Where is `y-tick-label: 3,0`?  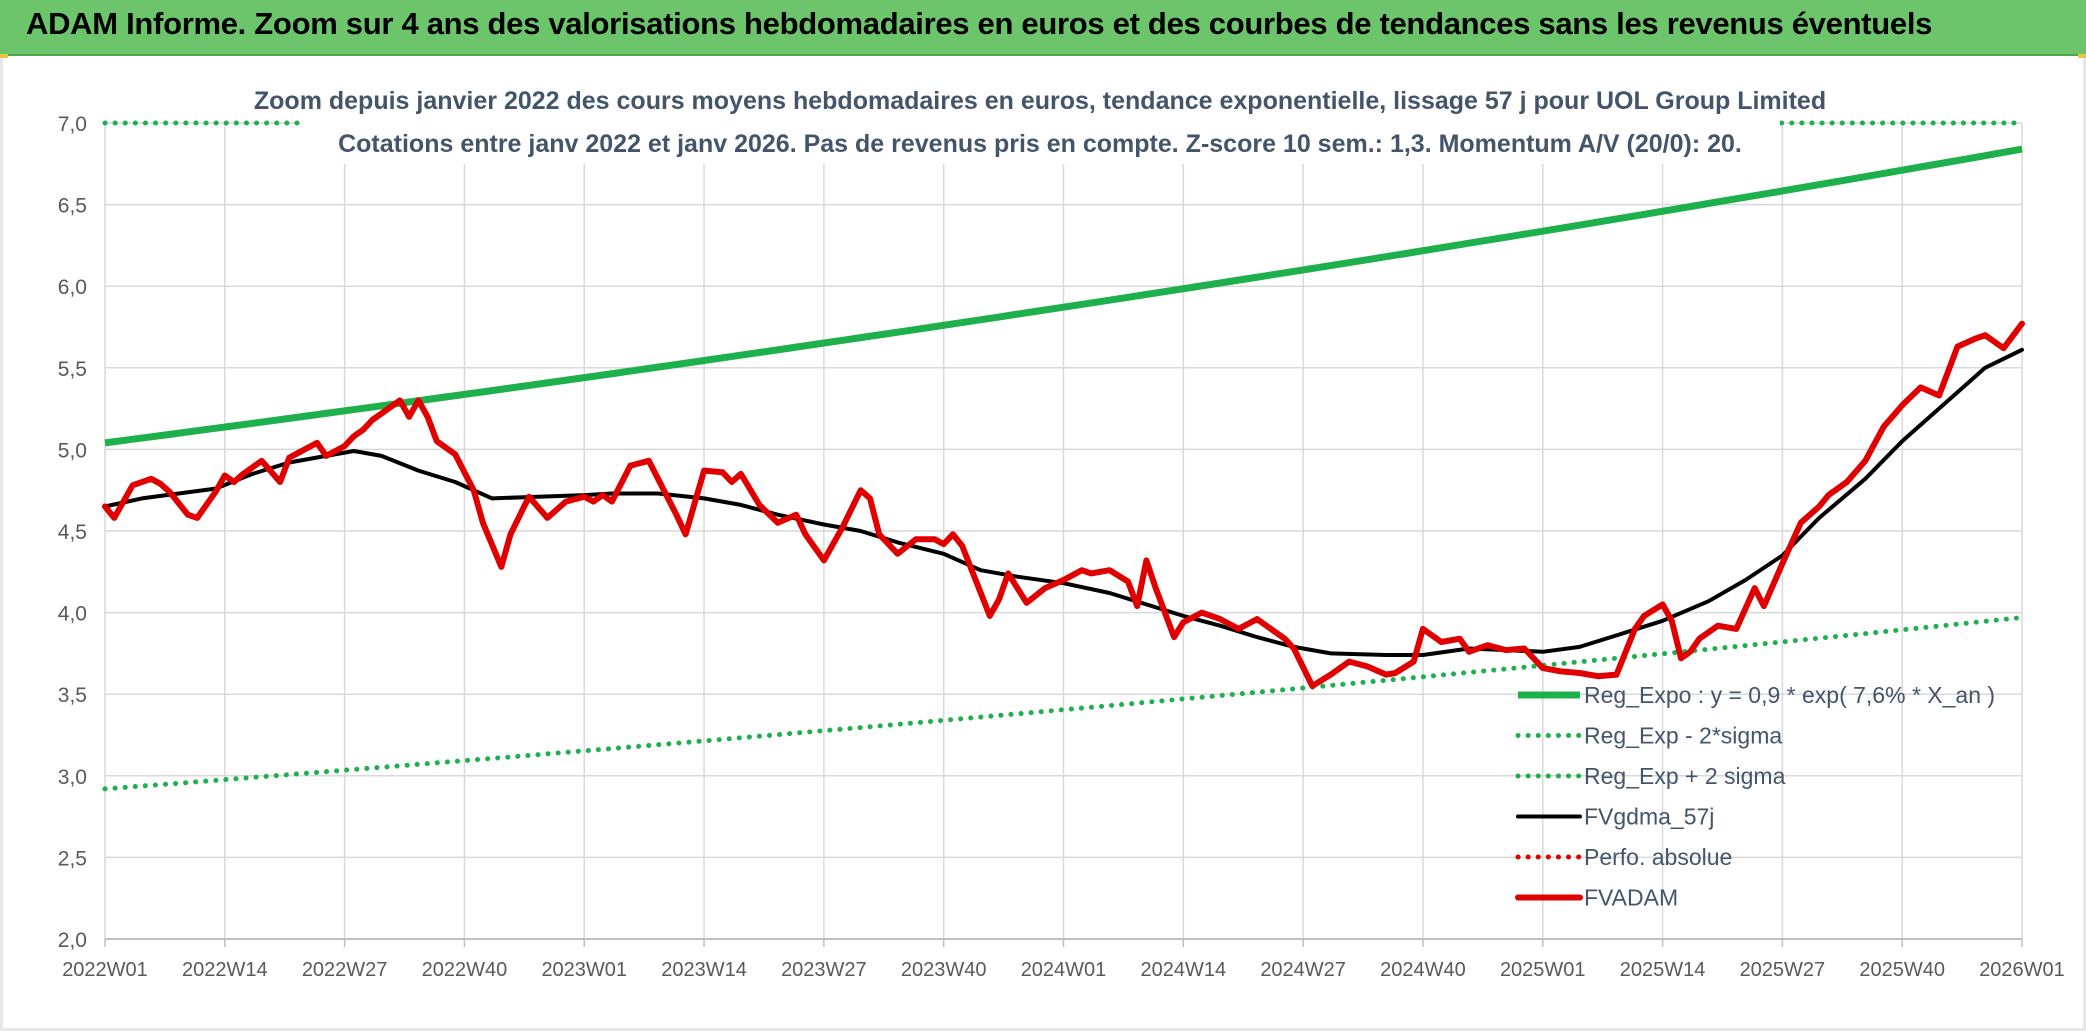 y-tick-label: 3,0 is located at coordinates (72, 777).